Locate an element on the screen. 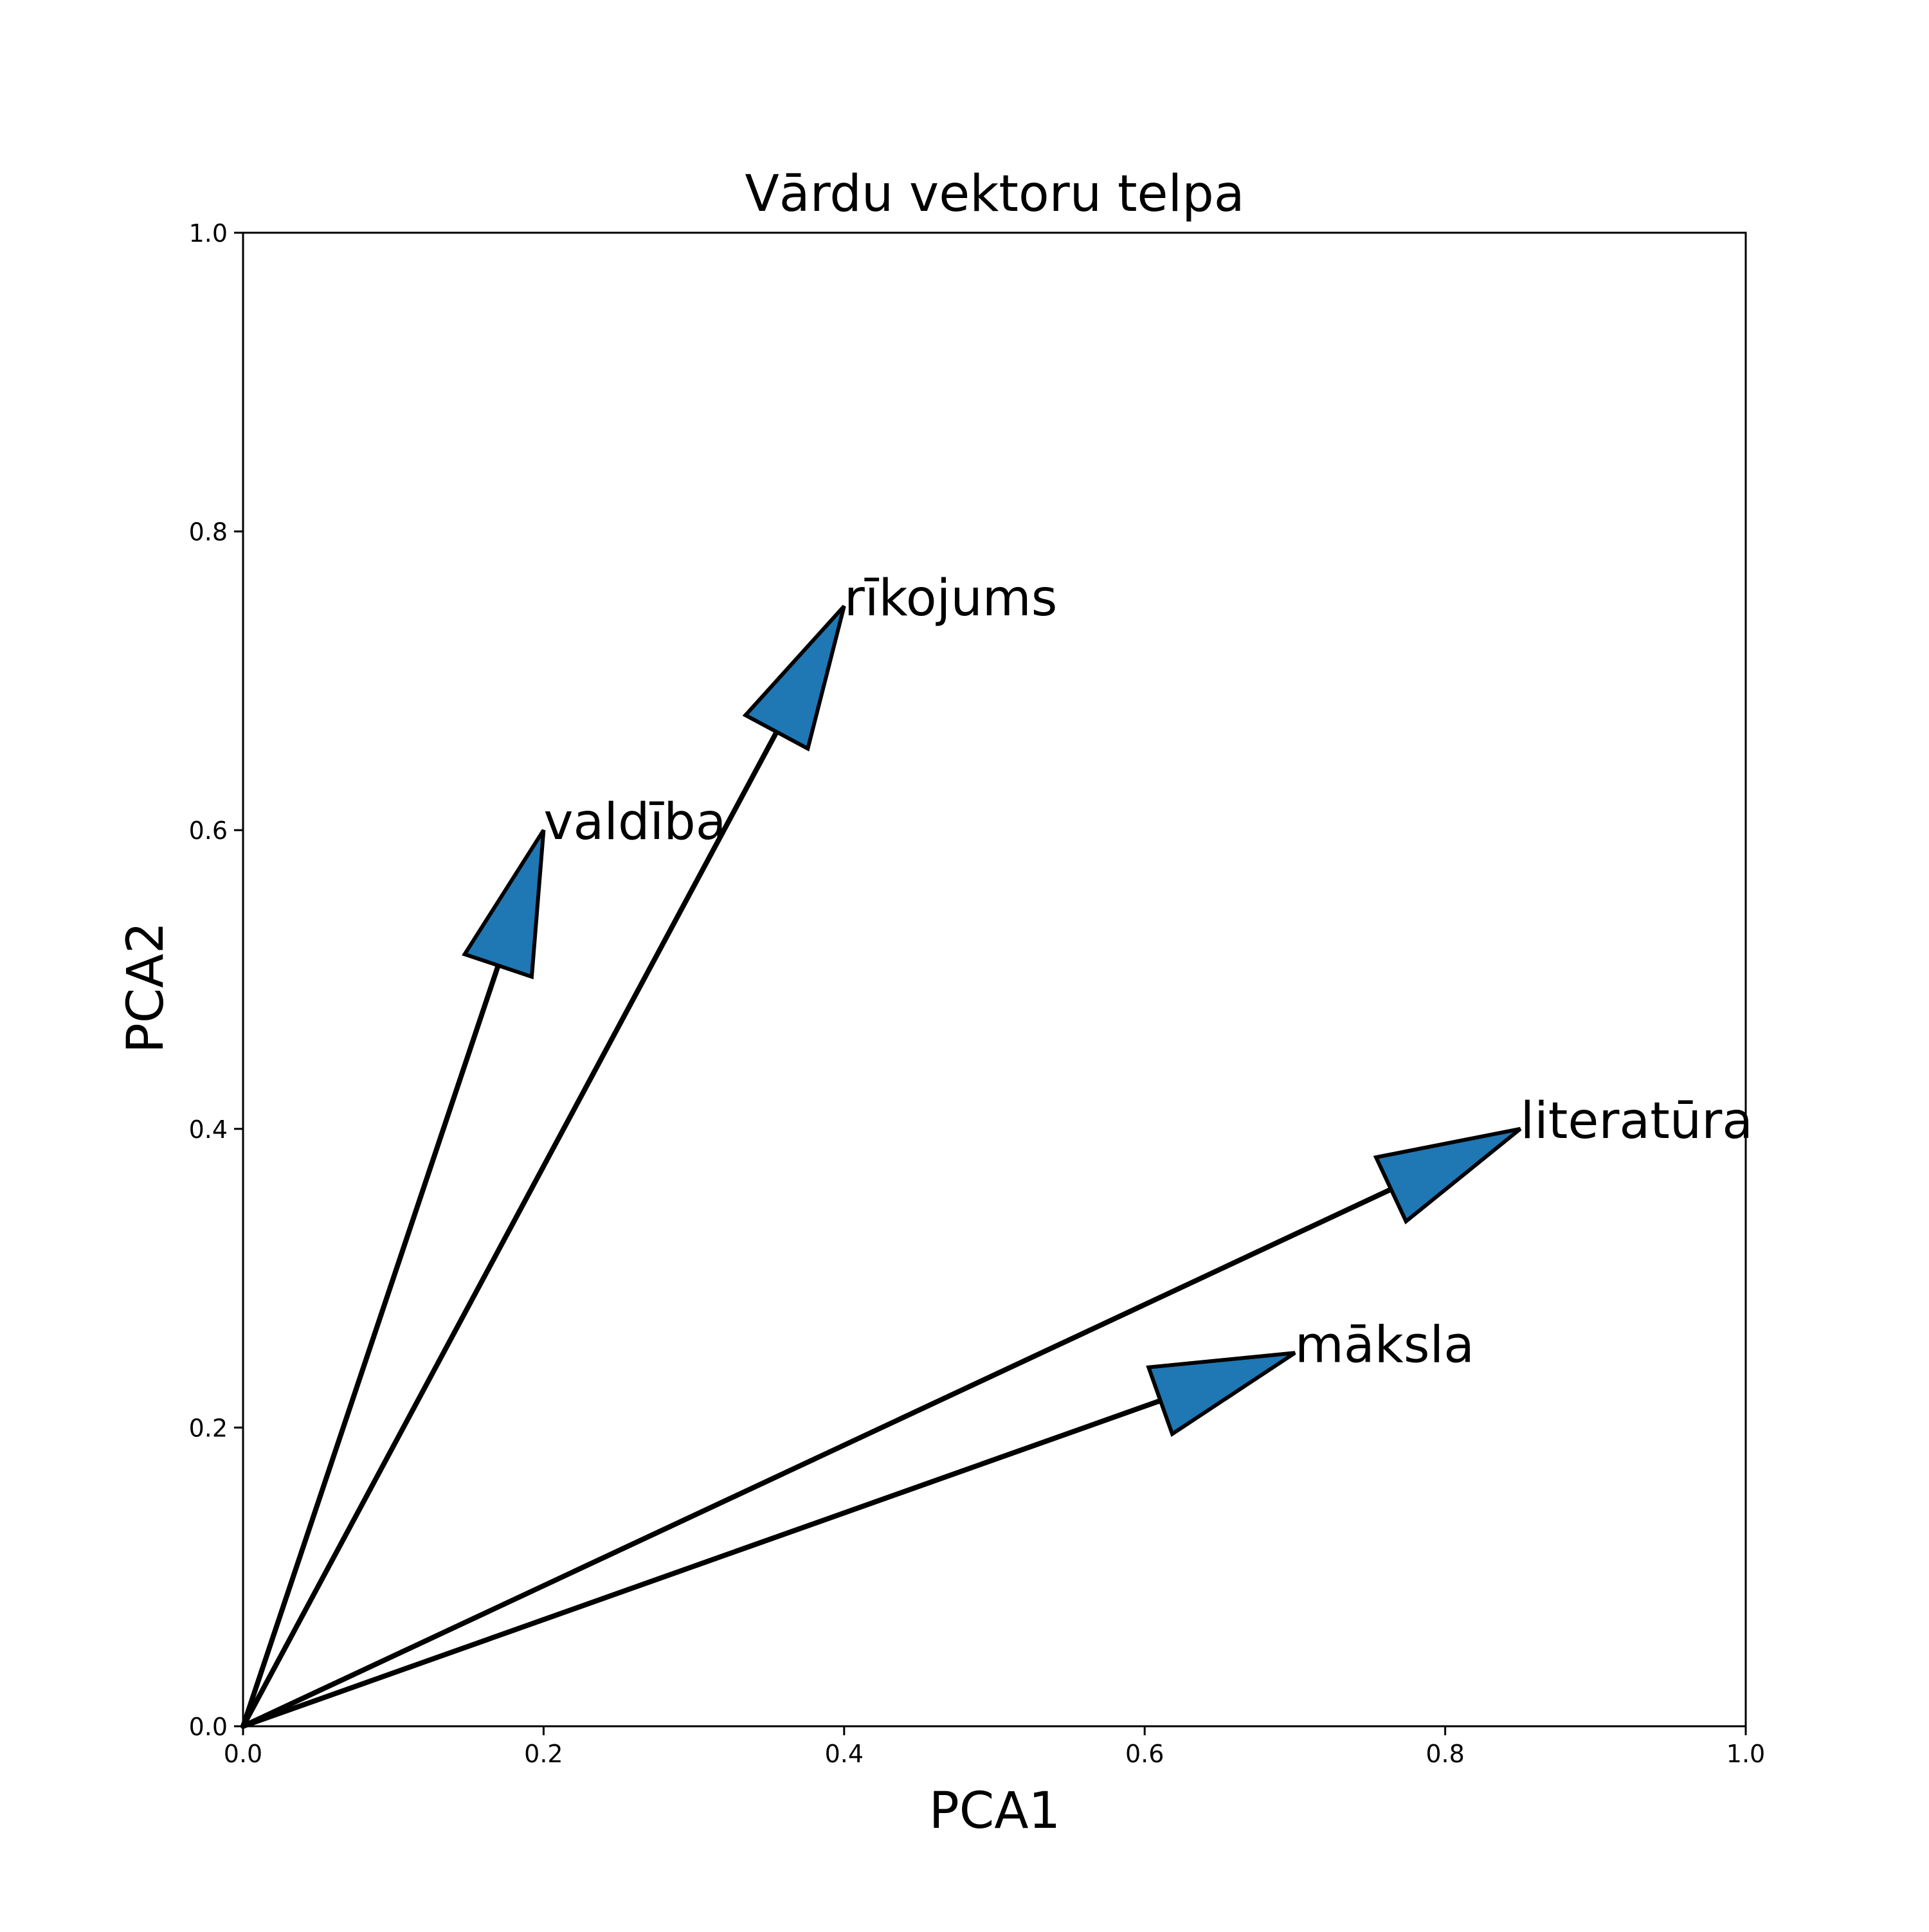  chart-title: Vārdu vektoru telpa is located at coordinates (994, 194).